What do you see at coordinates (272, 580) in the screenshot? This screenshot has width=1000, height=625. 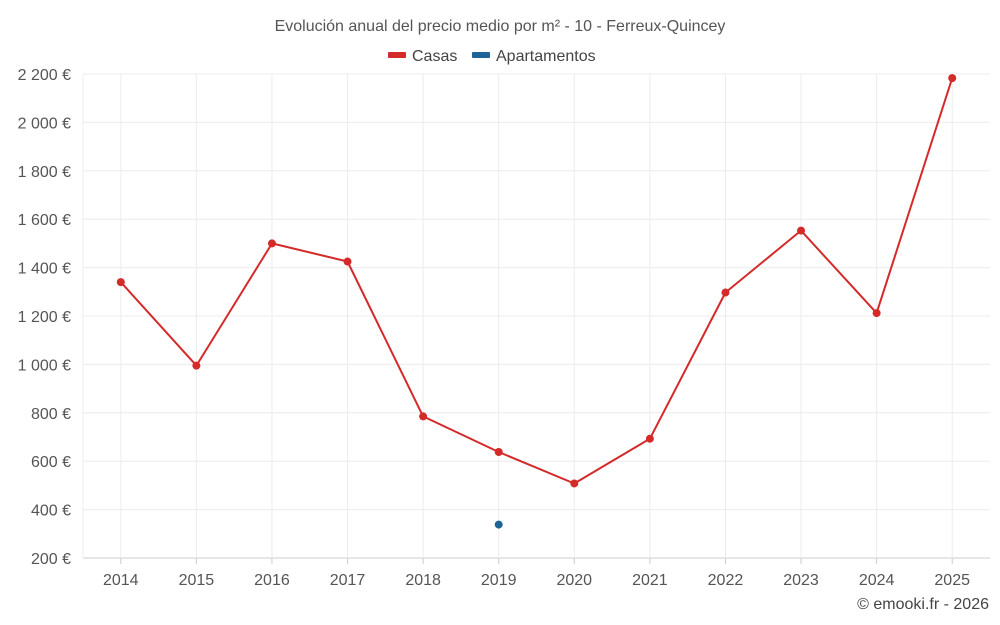 I see `x-tick-label: 2016` at bounding box center [272, 580].